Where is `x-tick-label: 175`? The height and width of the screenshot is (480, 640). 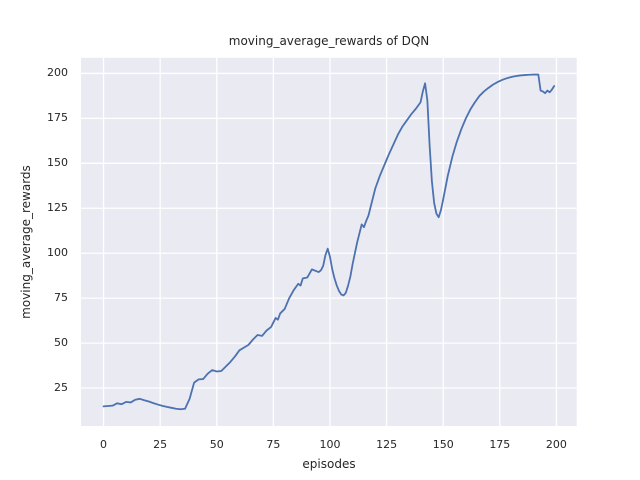
x-tick-label: 175 is located at coordinates (500, 444).